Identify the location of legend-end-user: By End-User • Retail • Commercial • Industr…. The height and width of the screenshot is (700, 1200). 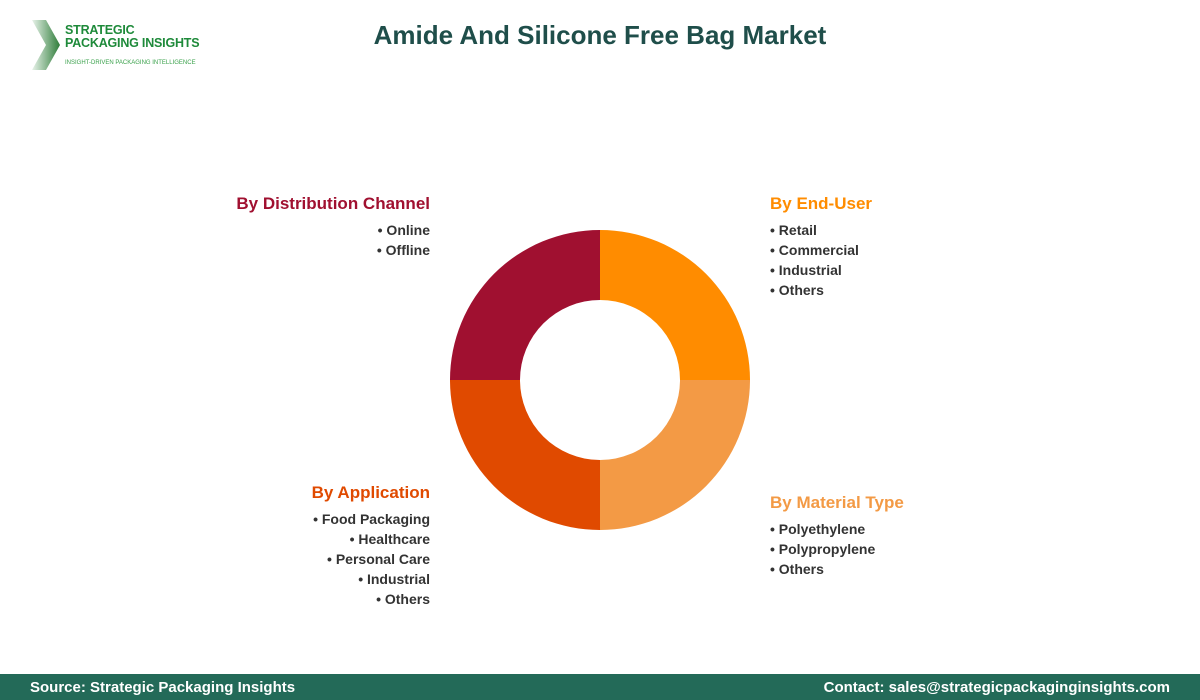
(821, 247).